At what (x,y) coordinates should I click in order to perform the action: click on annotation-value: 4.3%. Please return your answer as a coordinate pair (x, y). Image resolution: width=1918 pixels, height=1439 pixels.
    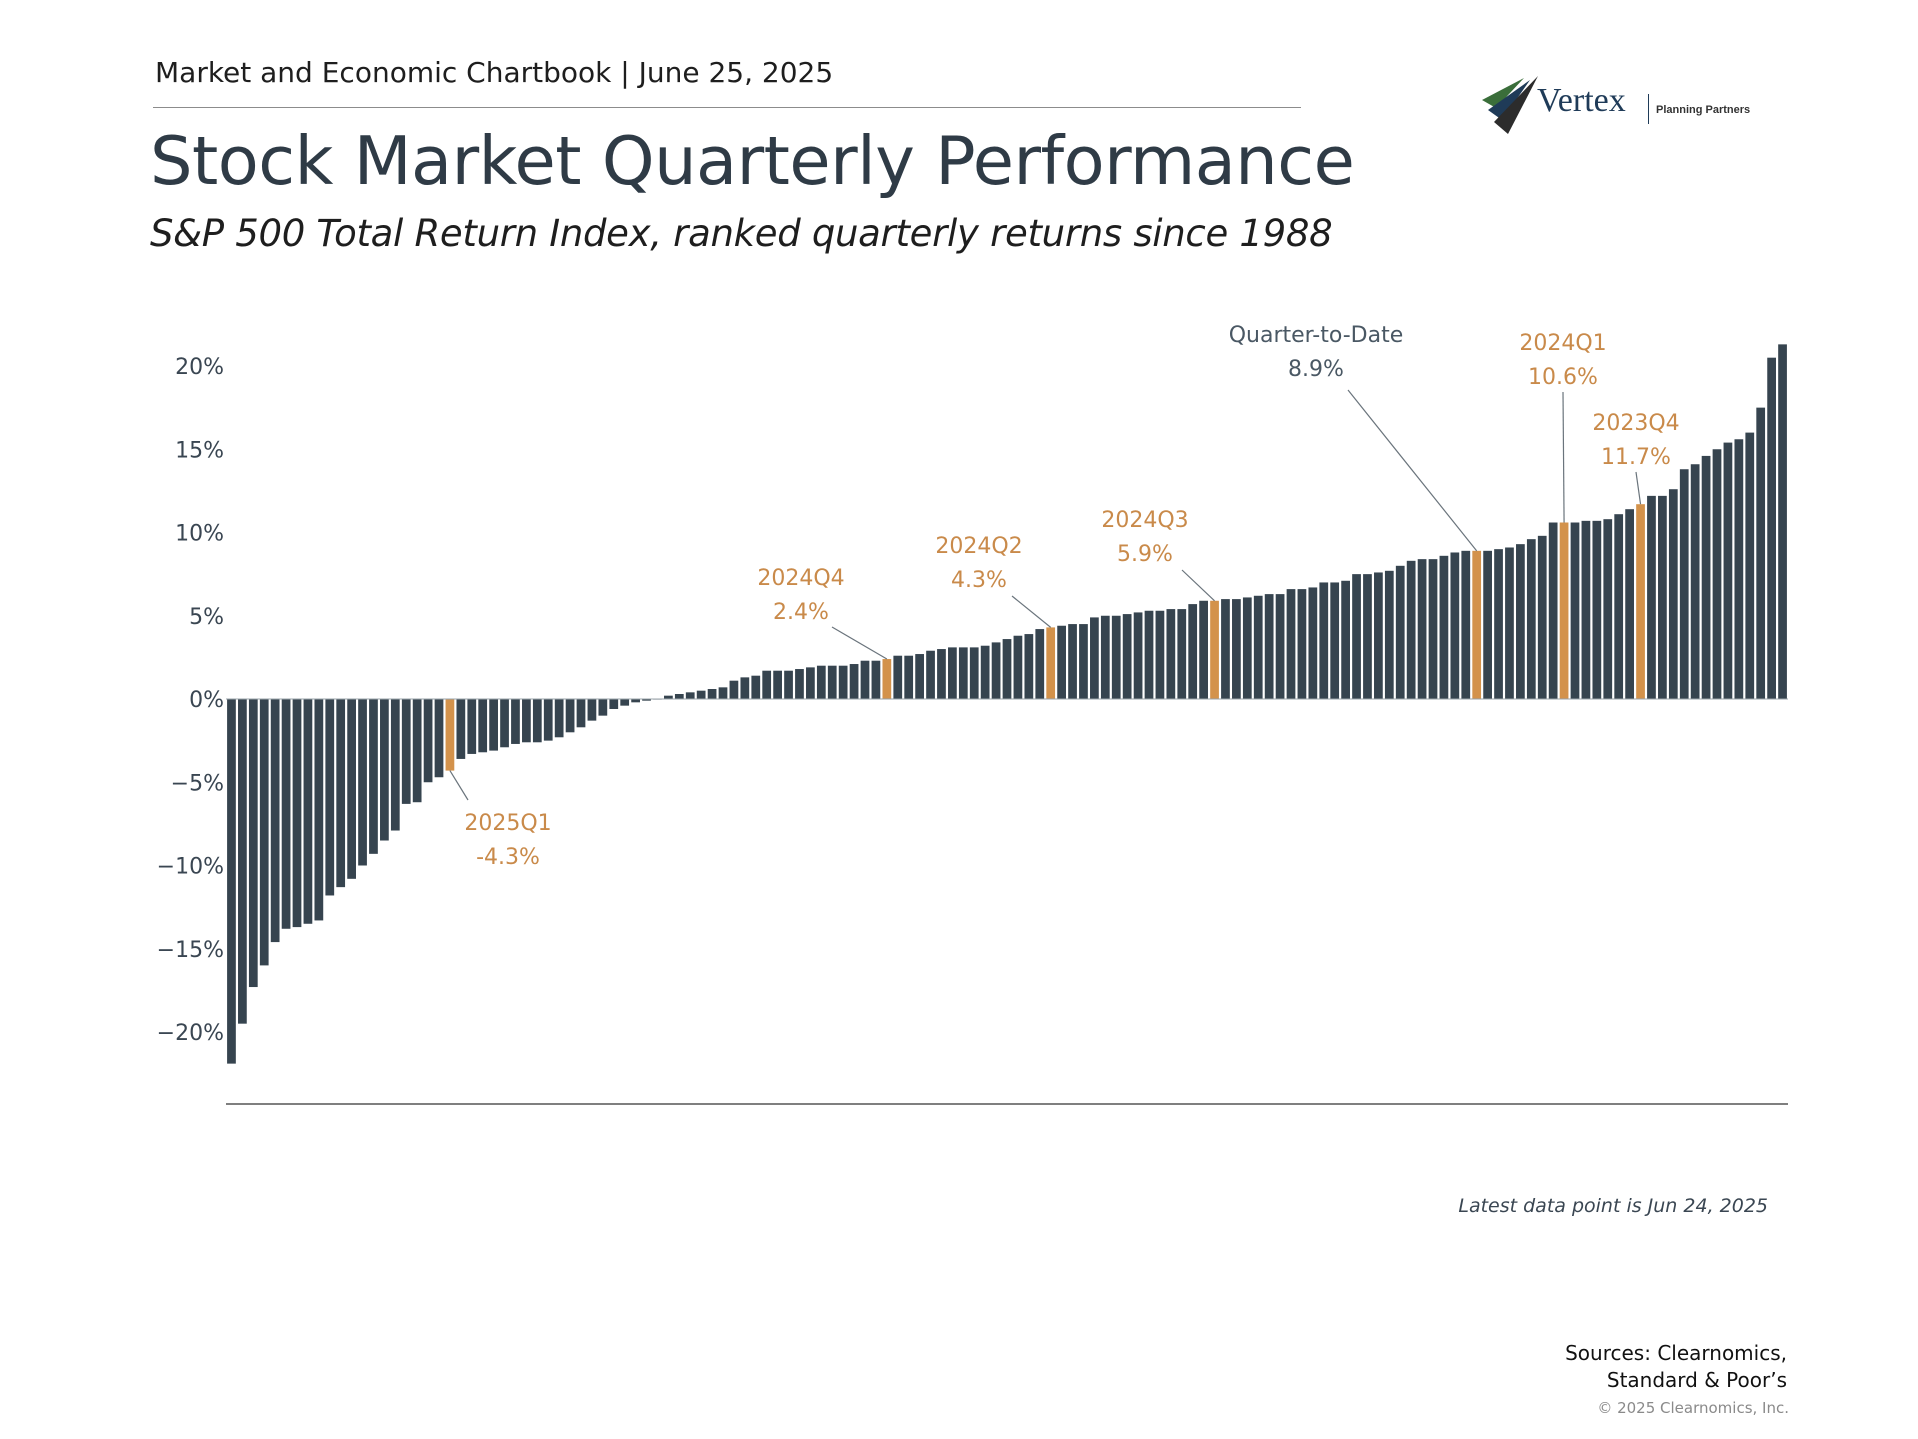
    Looking at the image, I should click on (979, 580).